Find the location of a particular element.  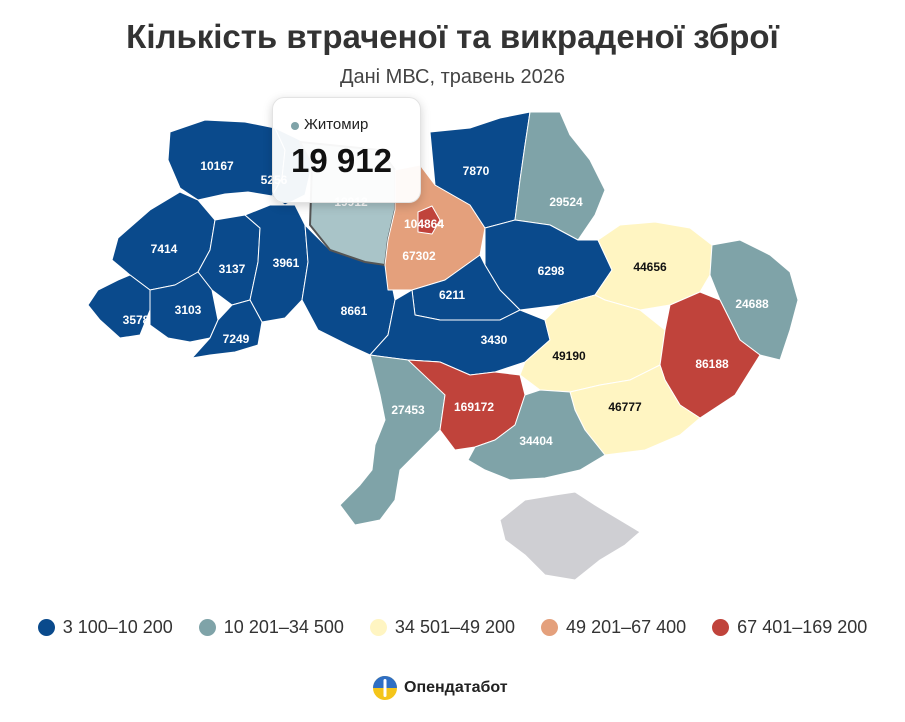

region-label-zakarpattia: 3578 is located at coordinates (136, 320).